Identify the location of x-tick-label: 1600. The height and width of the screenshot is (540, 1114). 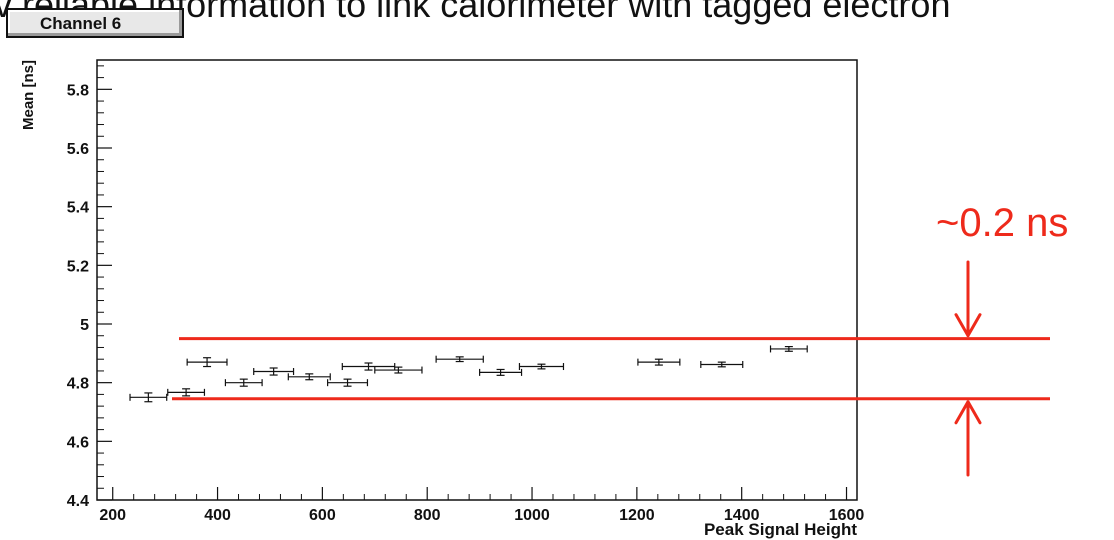
(847, 515).